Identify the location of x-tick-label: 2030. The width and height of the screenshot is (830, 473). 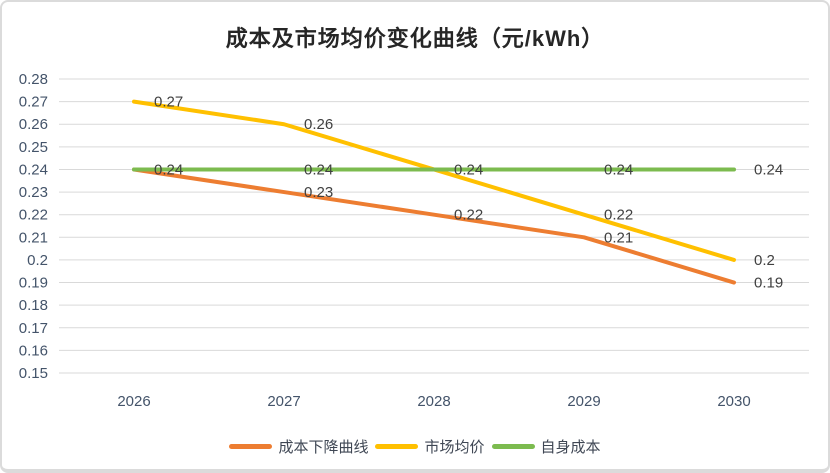
(733, 401).